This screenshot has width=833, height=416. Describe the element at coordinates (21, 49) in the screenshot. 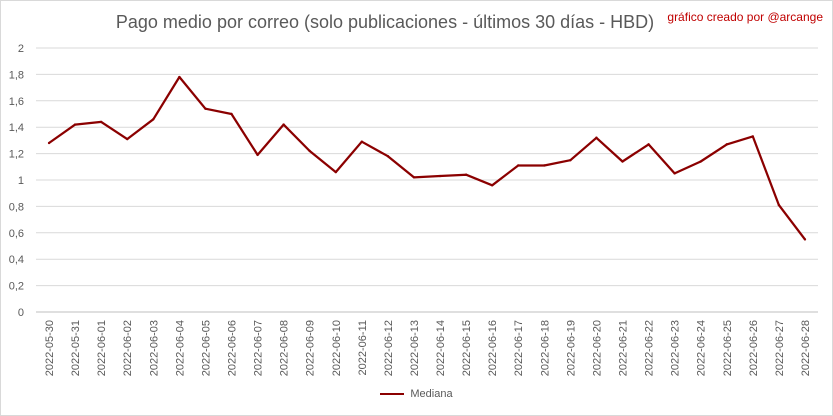

I see `y-tick-label: 2` at that location.